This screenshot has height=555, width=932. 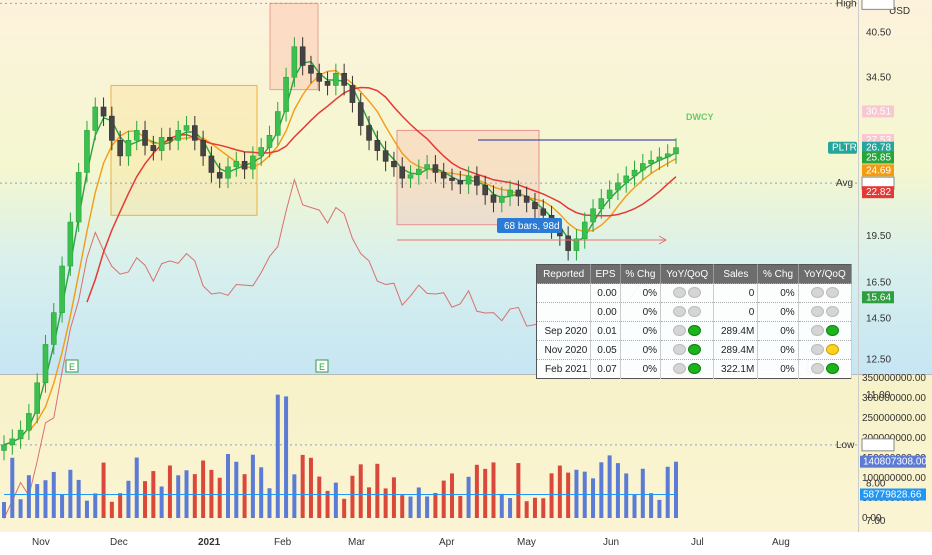 I want to click on volume-tag-value: 140807308.00, so click(x=895, y=462).